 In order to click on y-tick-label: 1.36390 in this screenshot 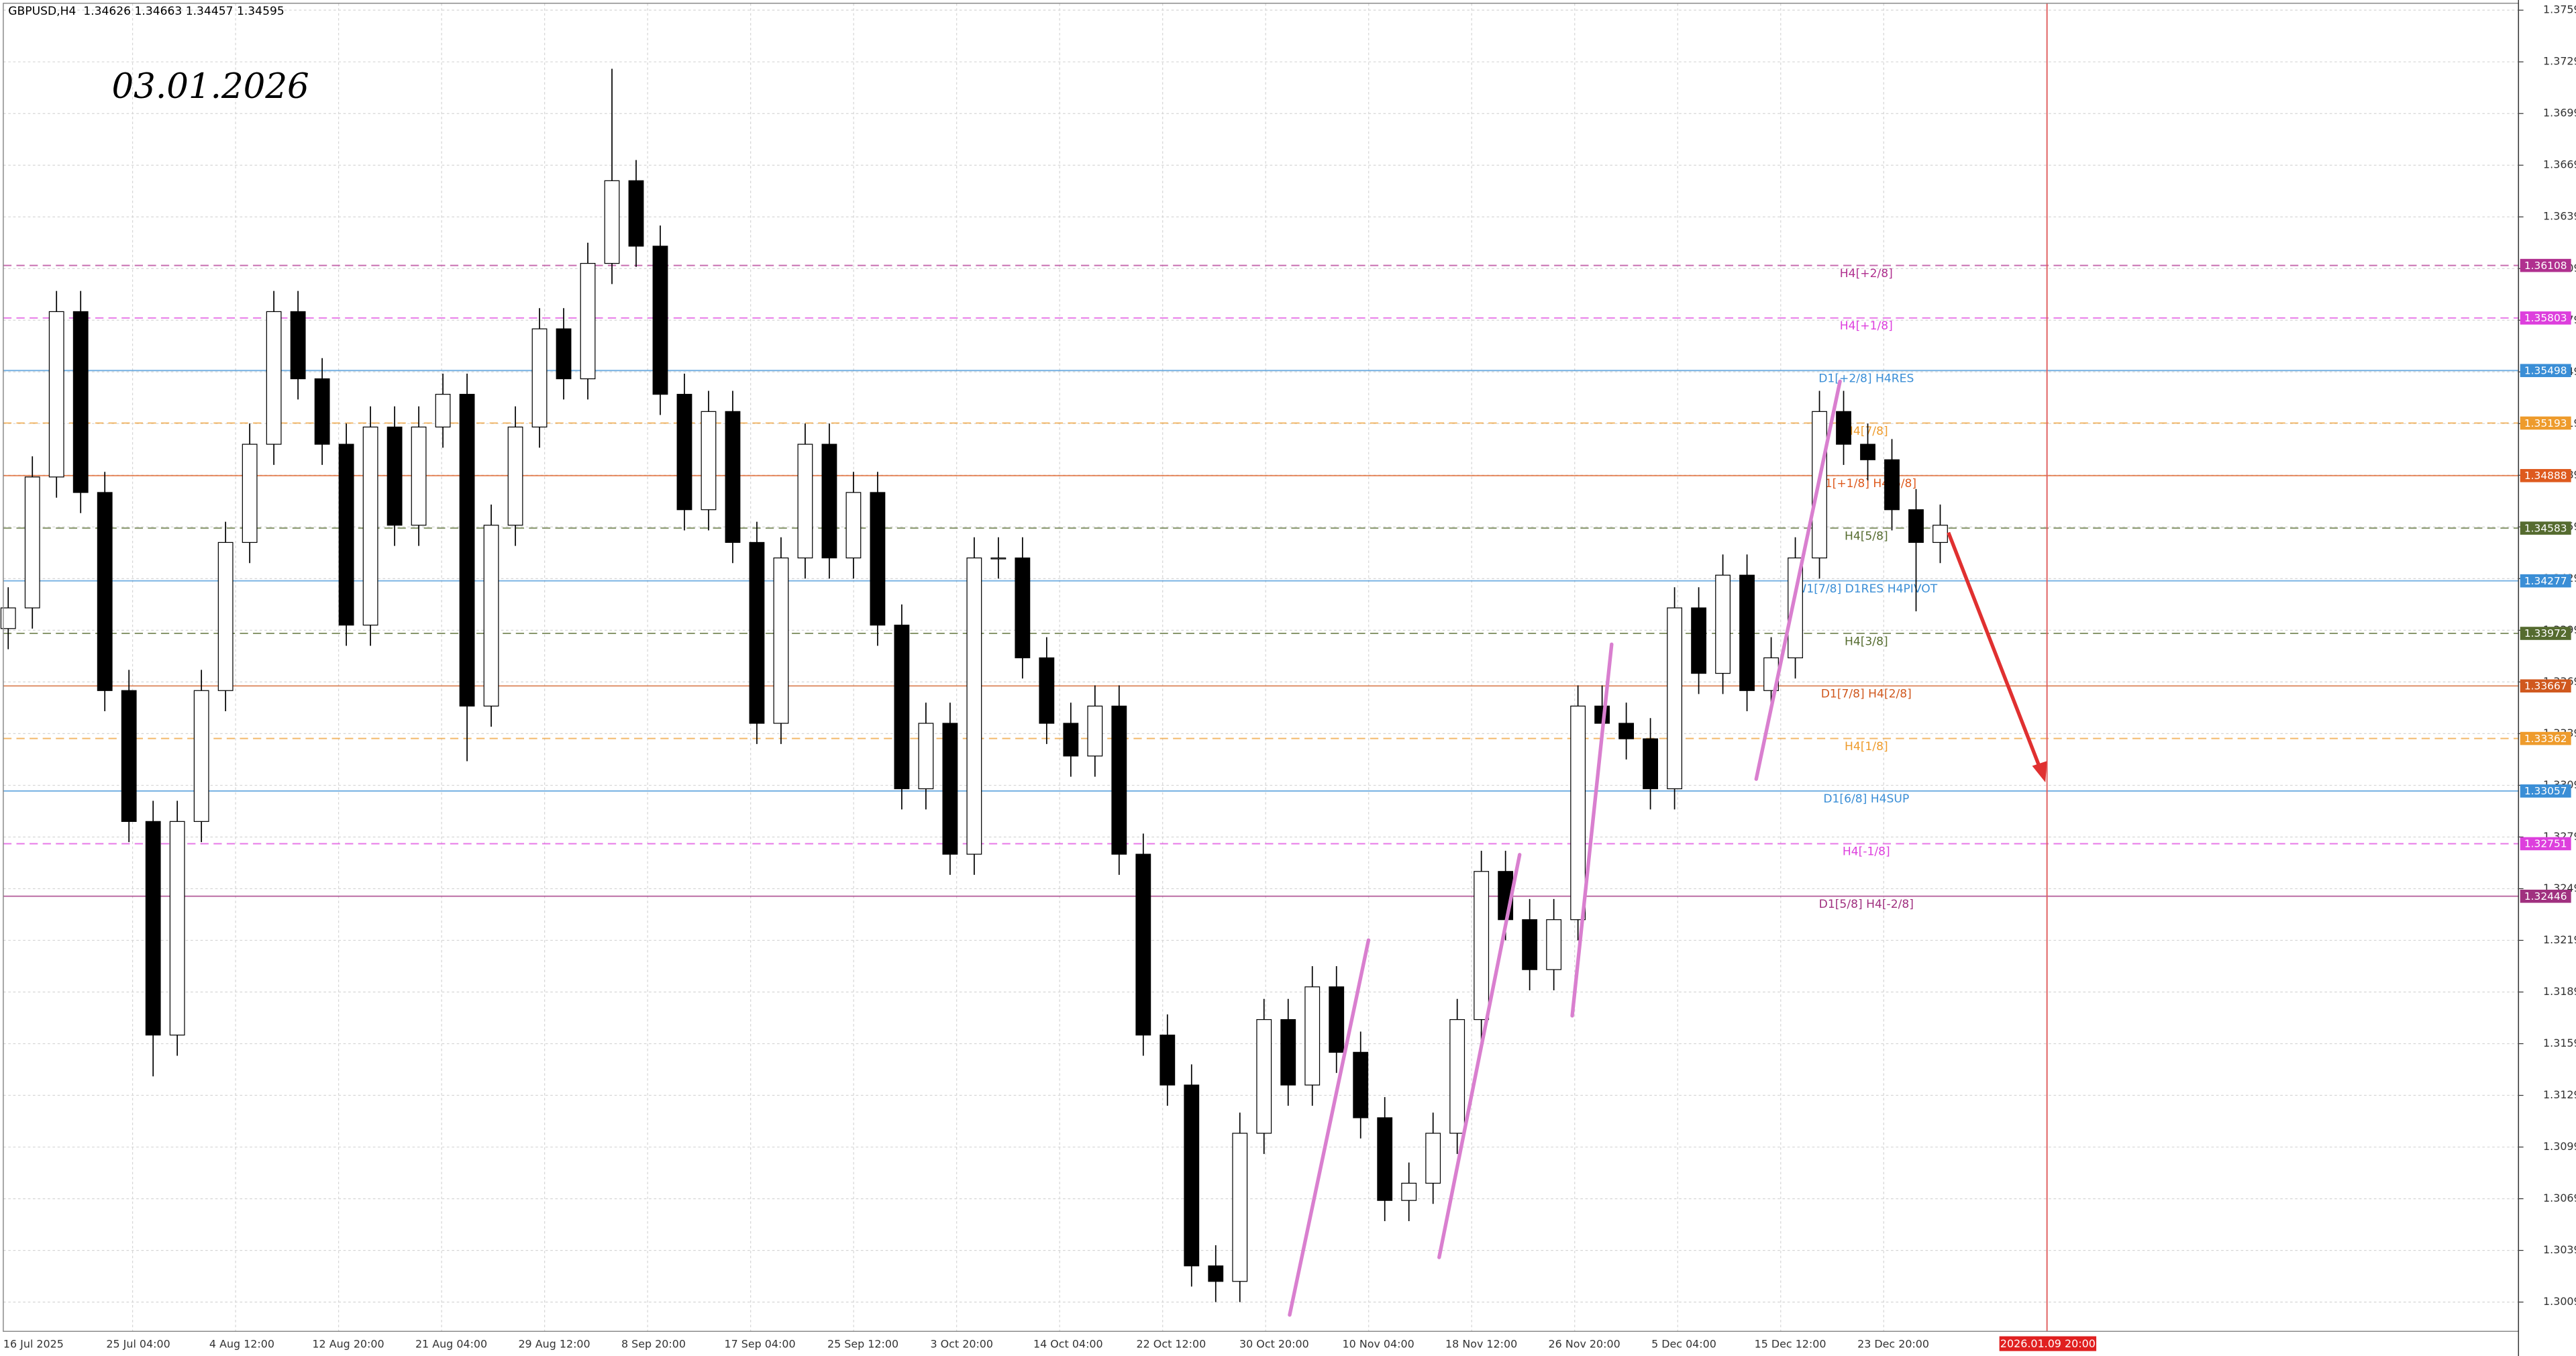, I will do `click(2559, 216)`.